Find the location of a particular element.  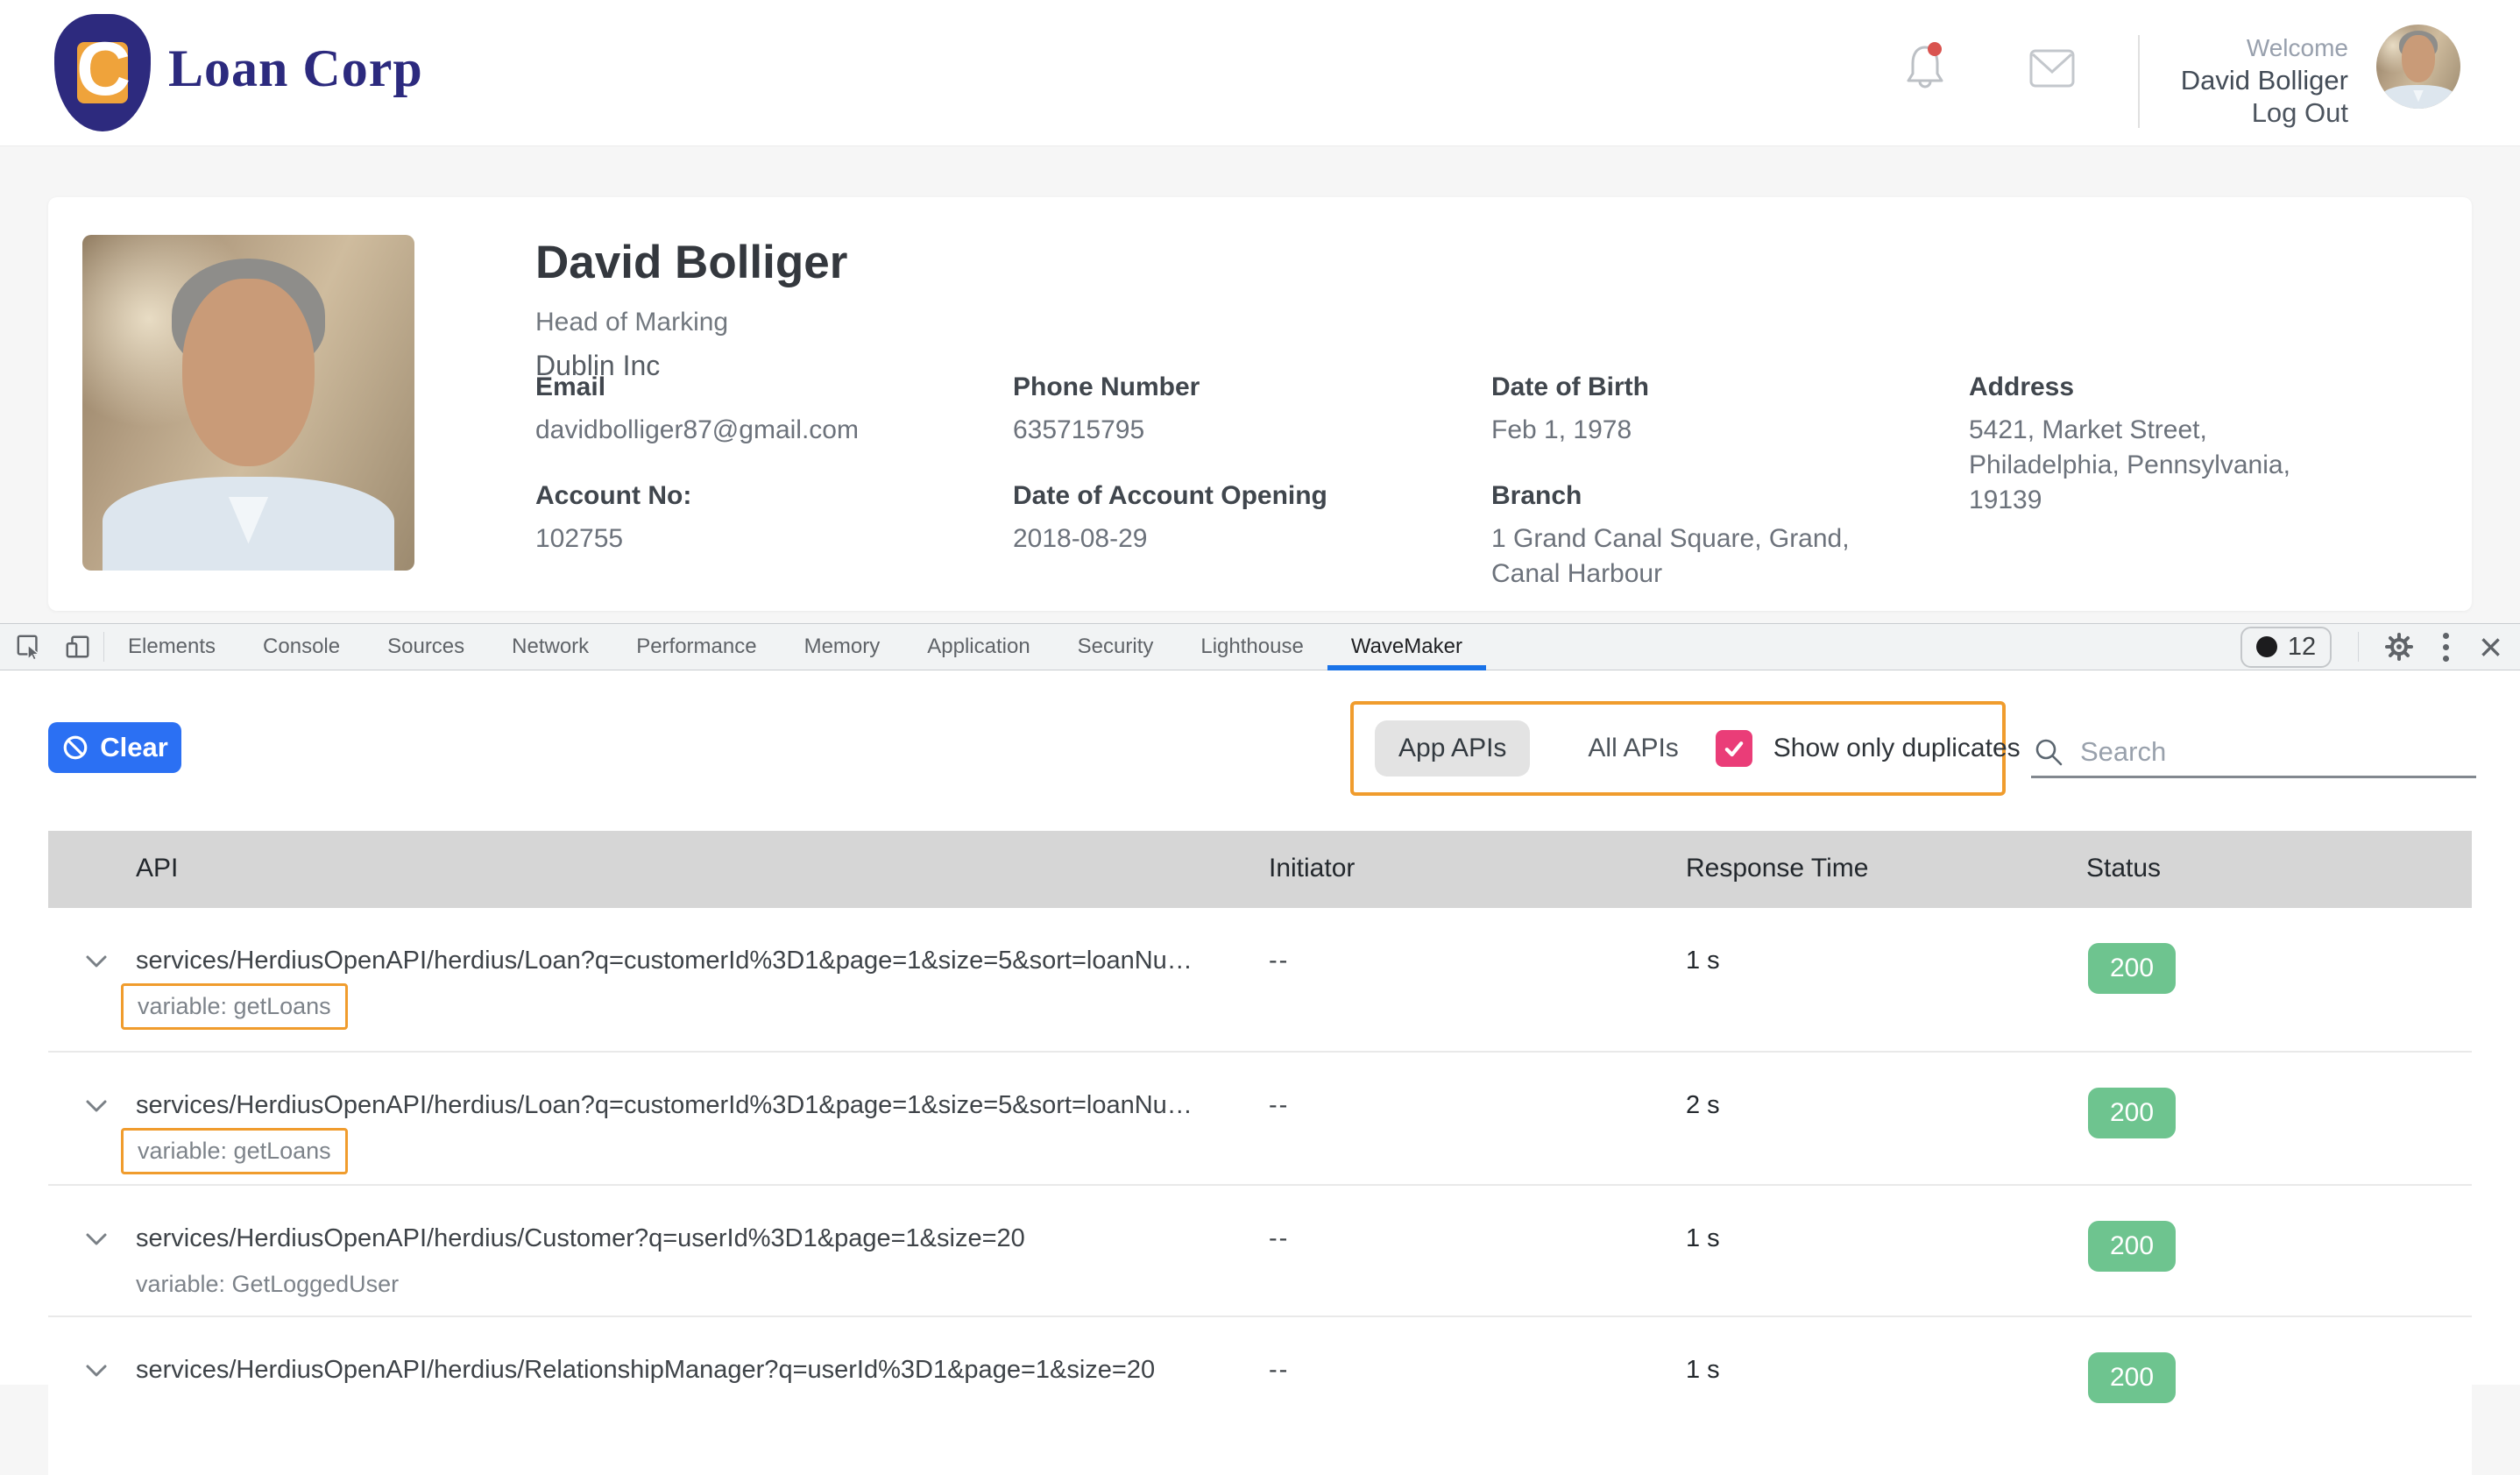

show-only-duplicates-label: Show only duplicates is located at coordinates (1897, 748).